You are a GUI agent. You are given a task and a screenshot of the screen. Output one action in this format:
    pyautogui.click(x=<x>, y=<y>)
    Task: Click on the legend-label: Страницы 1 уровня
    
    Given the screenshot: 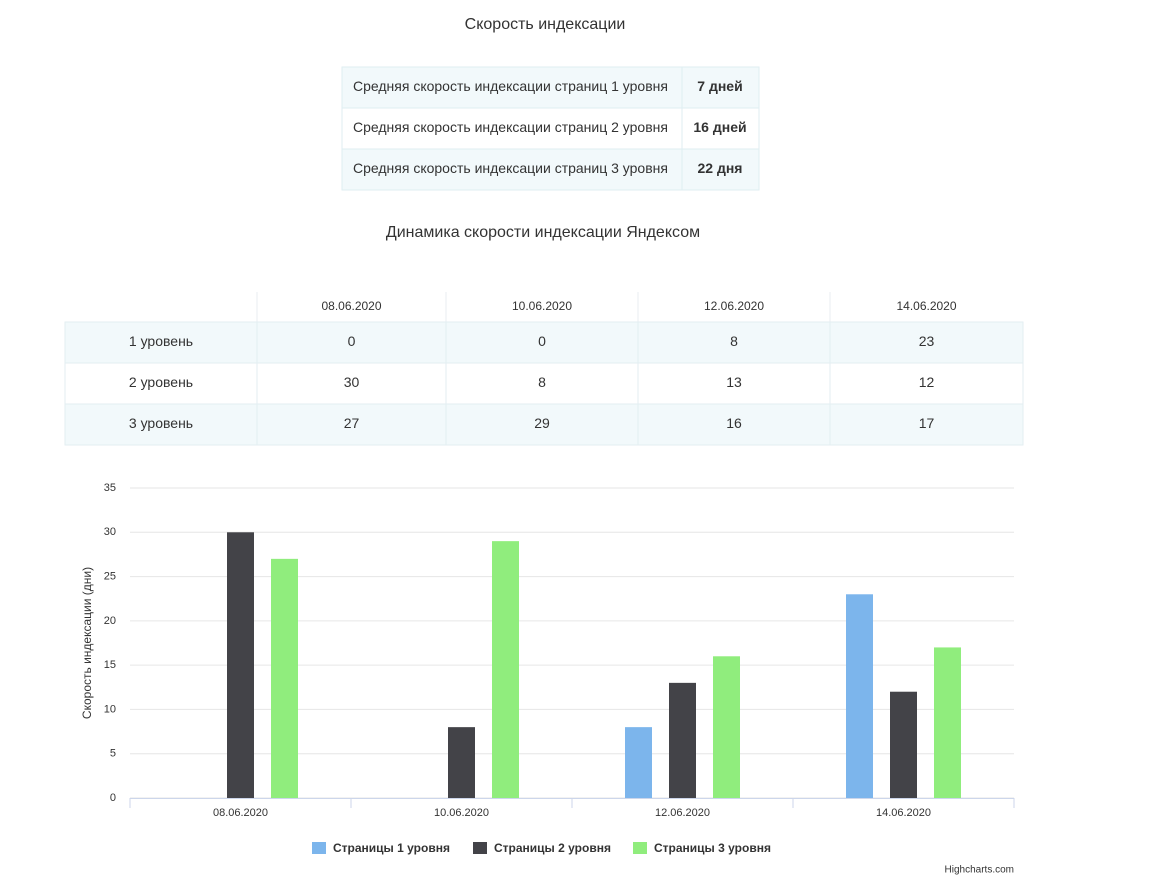 What is the action you would take?
    pyautogui.click(x=391, y=848)
    